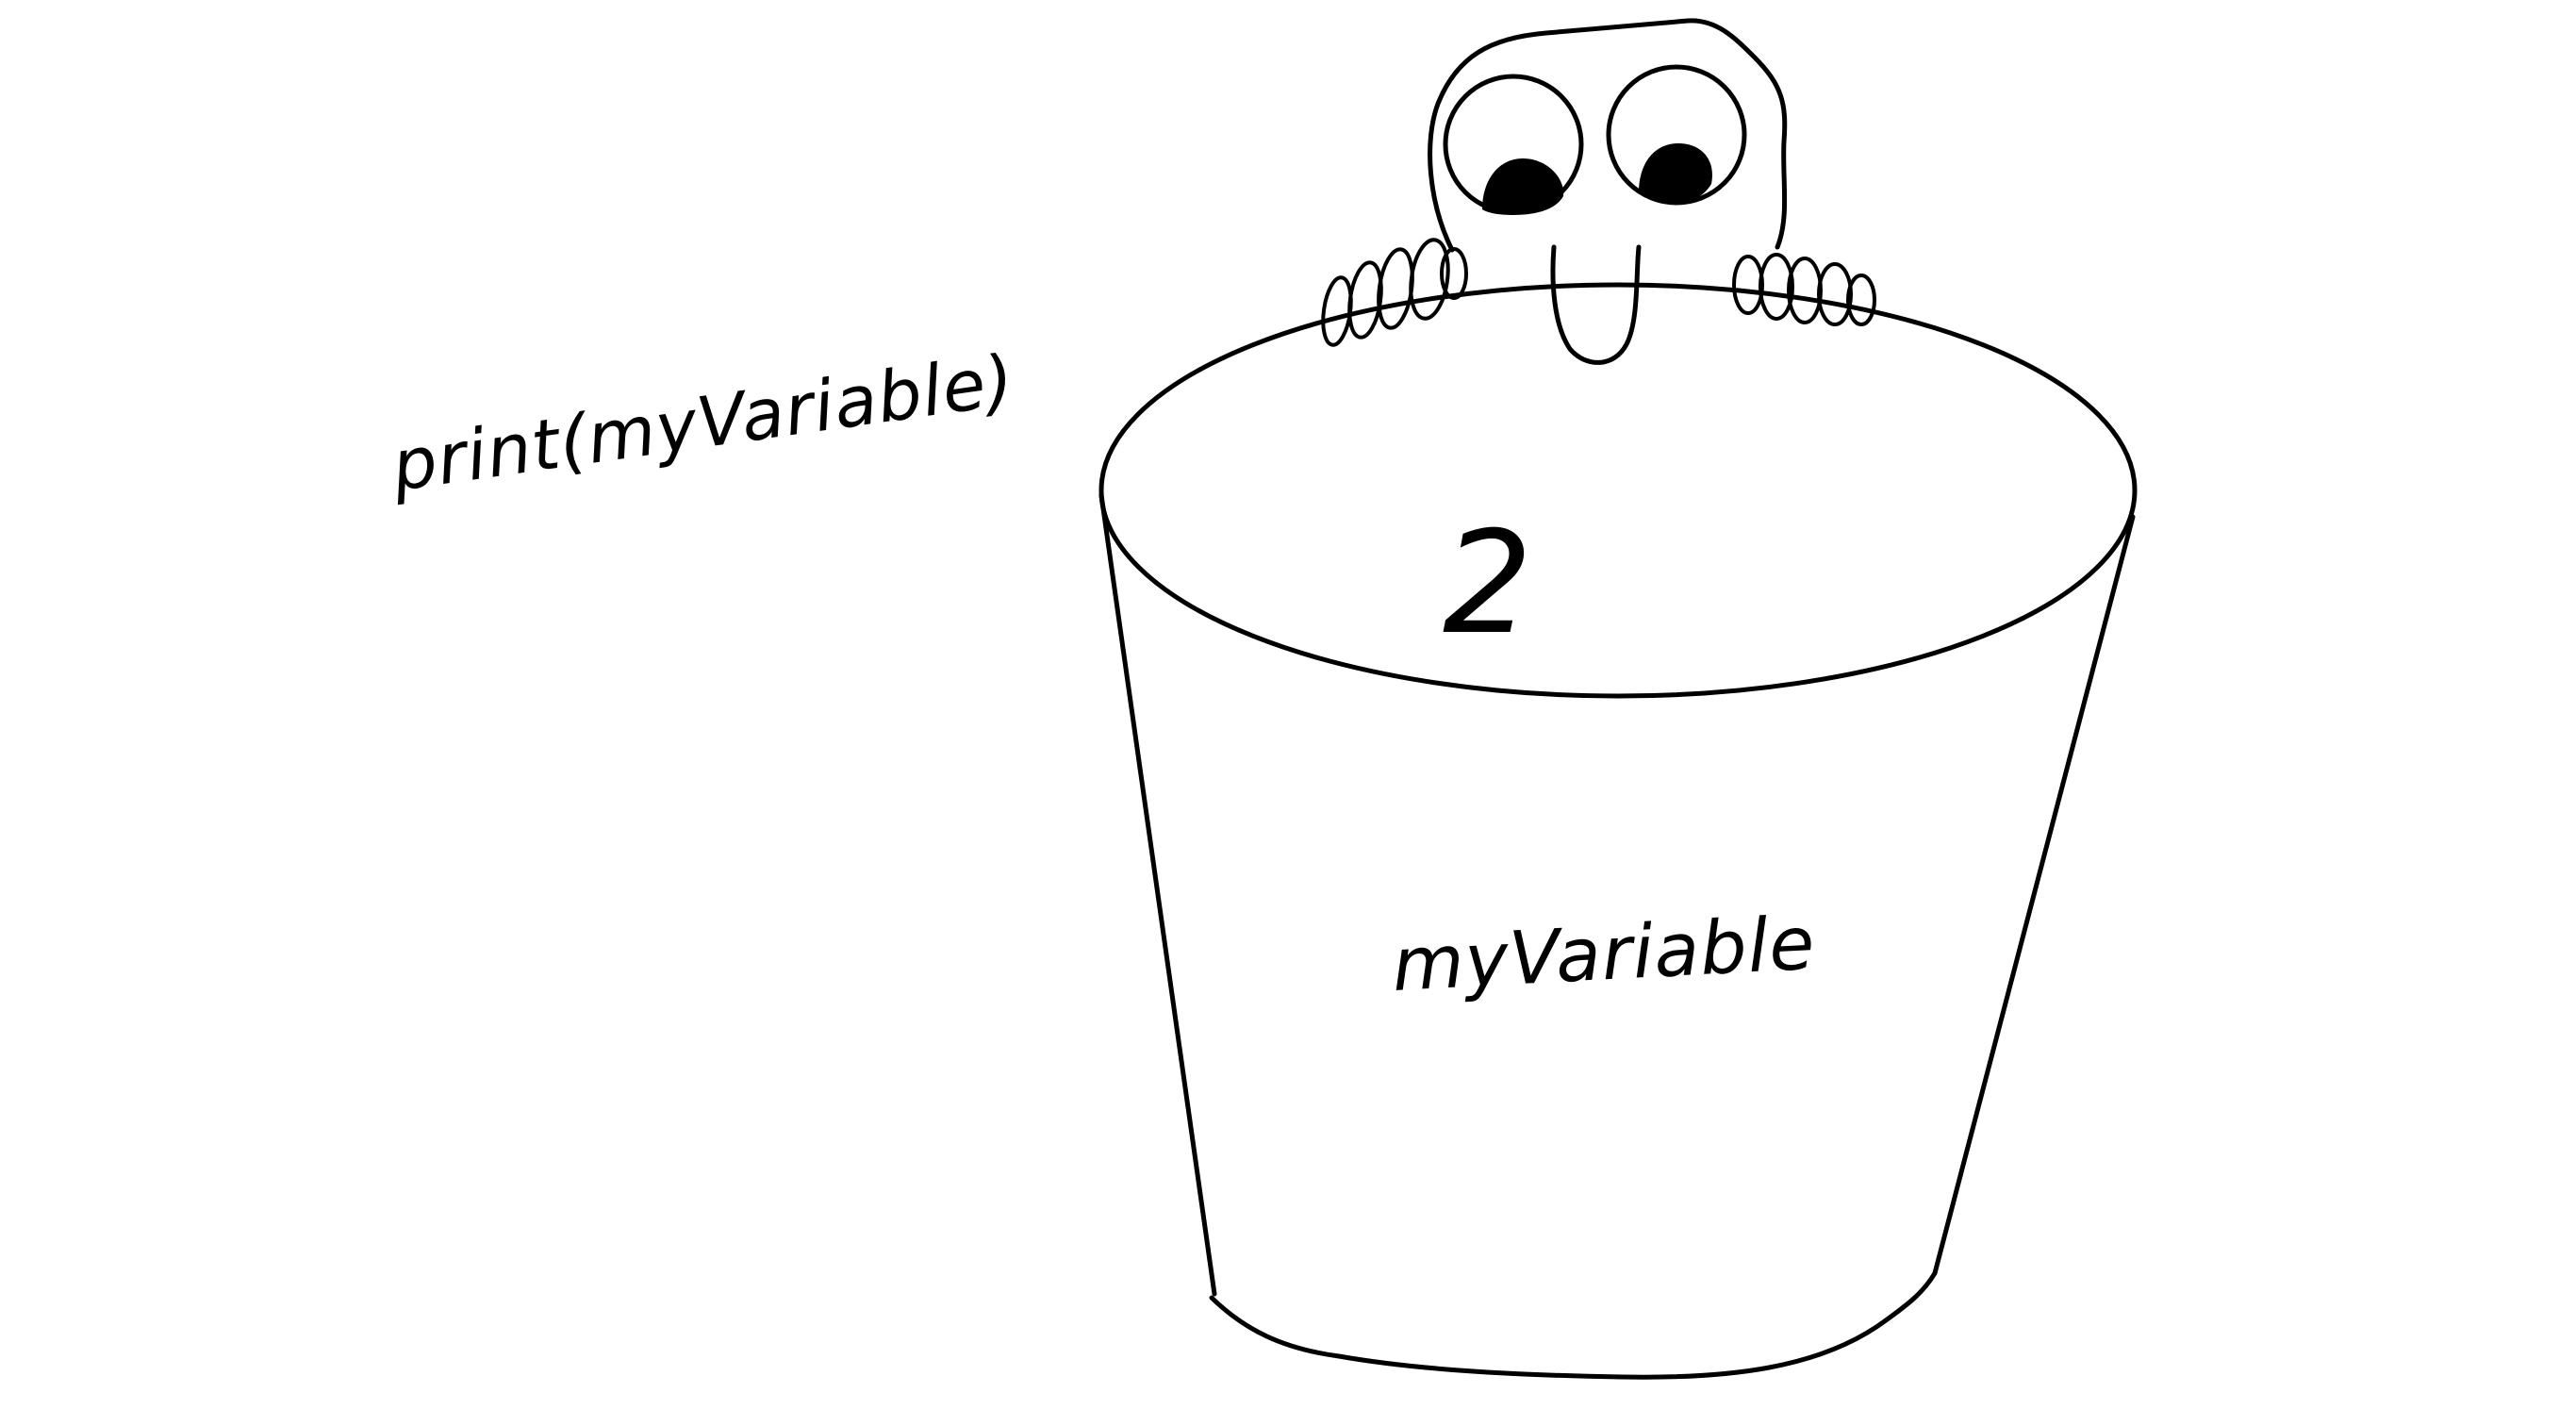 This screenshot has height=1426, width=2576. What do you see at coordinates (1523, 187) in the screenshot?
I see `creature-left-pupil` at bounding box center [1523, 187].